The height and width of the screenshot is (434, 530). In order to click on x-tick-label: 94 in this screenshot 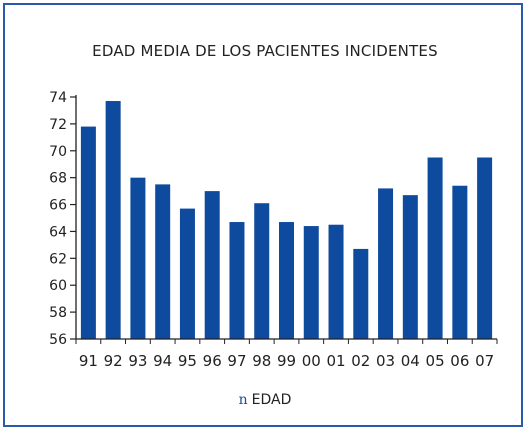, I will do `click(162, 361)`.